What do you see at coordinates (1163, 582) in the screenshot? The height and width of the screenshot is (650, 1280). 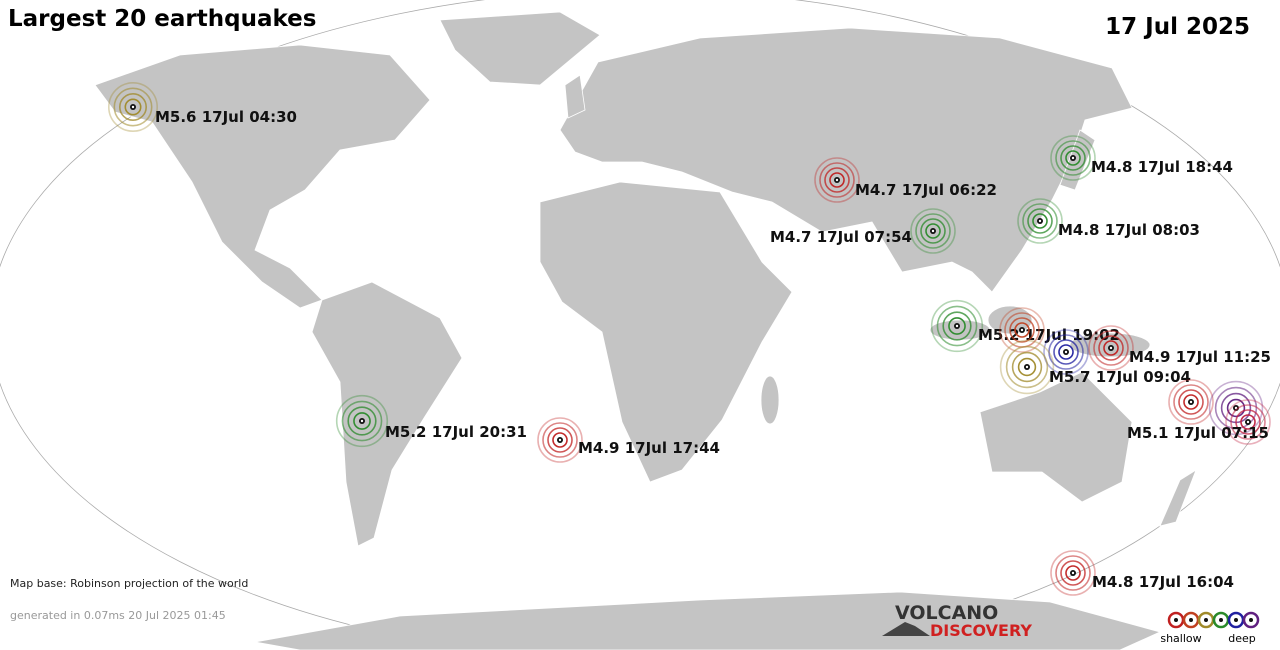 I see `earthquake-label: M4.8 17Jul 16:04` at bounding box center [1163, 582].